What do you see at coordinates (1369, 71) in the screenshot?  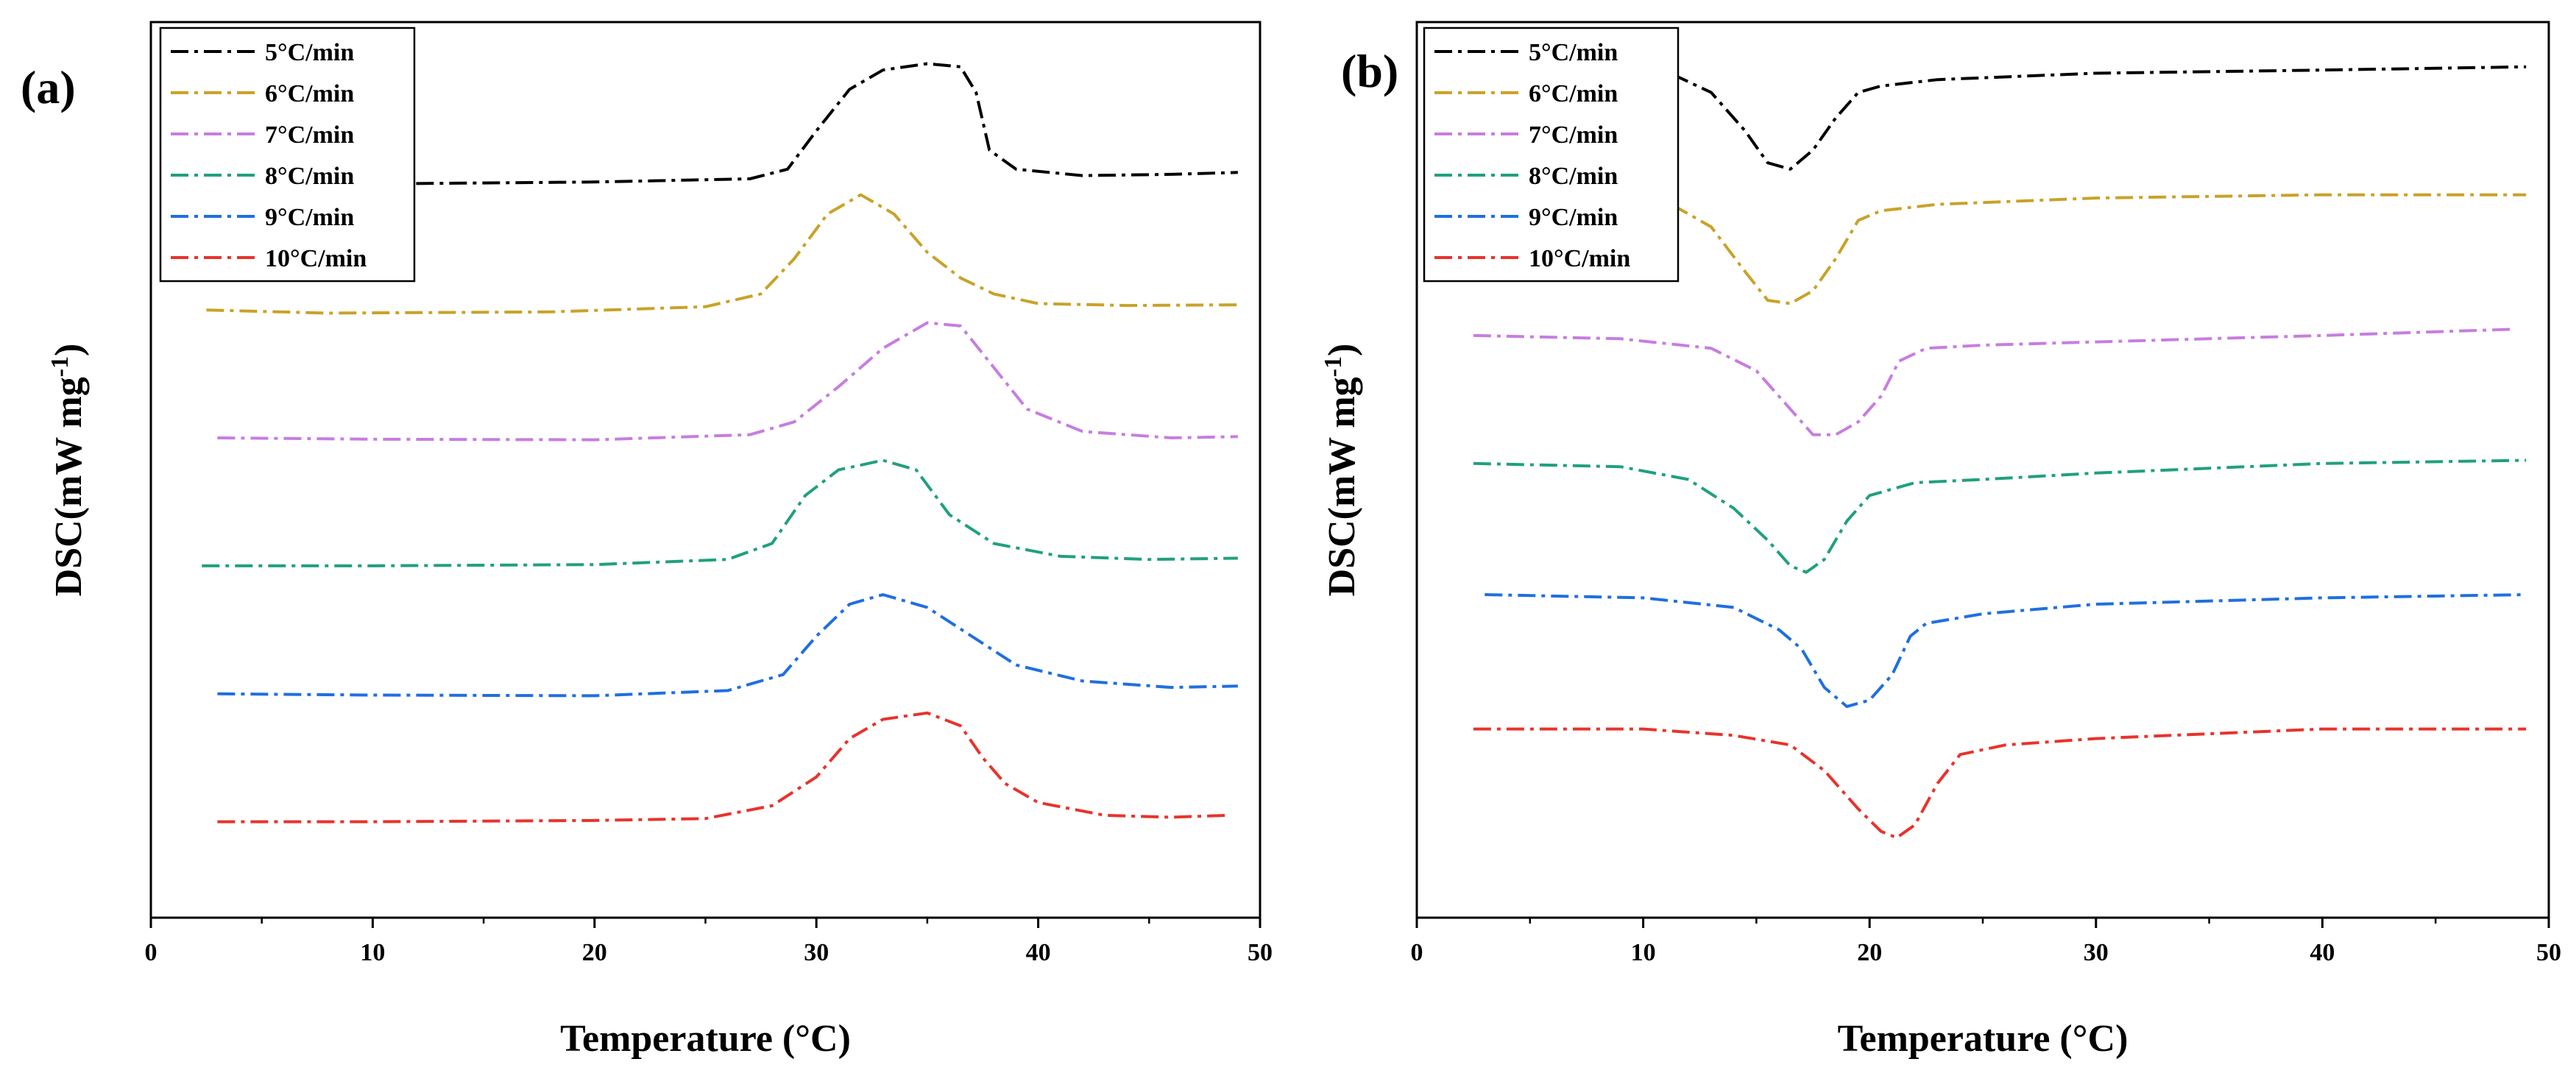 I see `panel-label: (b)` at bounding box center [1369, 71].